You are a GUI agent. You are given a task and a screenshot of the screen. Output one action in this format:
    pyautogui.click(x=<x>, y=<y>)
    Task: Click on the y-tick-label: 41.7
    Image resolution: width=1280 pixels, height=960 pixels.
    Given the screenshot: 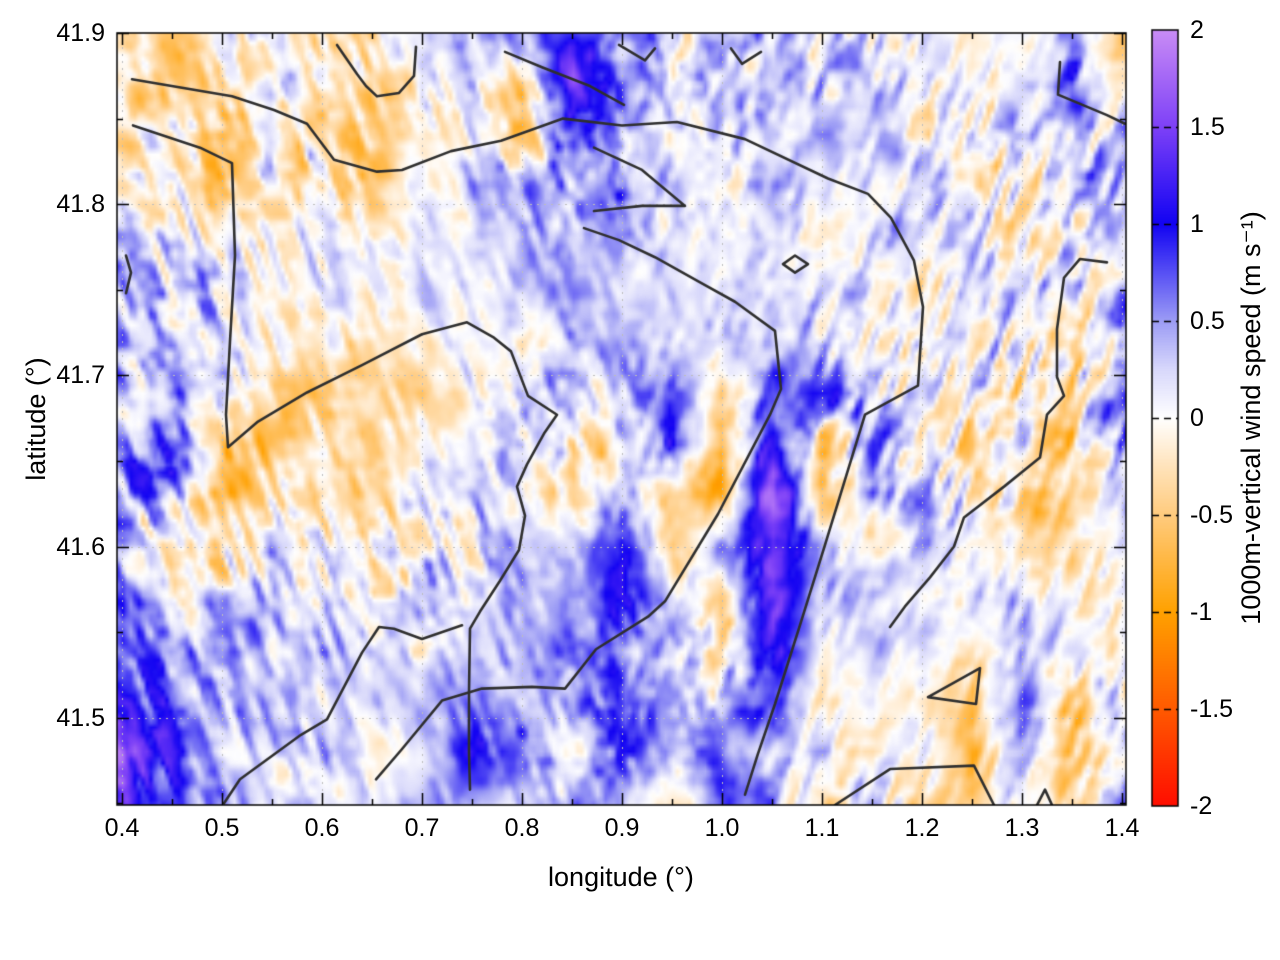 What is the action you would take?
    pyautogui.click(x=80, y=375)
    